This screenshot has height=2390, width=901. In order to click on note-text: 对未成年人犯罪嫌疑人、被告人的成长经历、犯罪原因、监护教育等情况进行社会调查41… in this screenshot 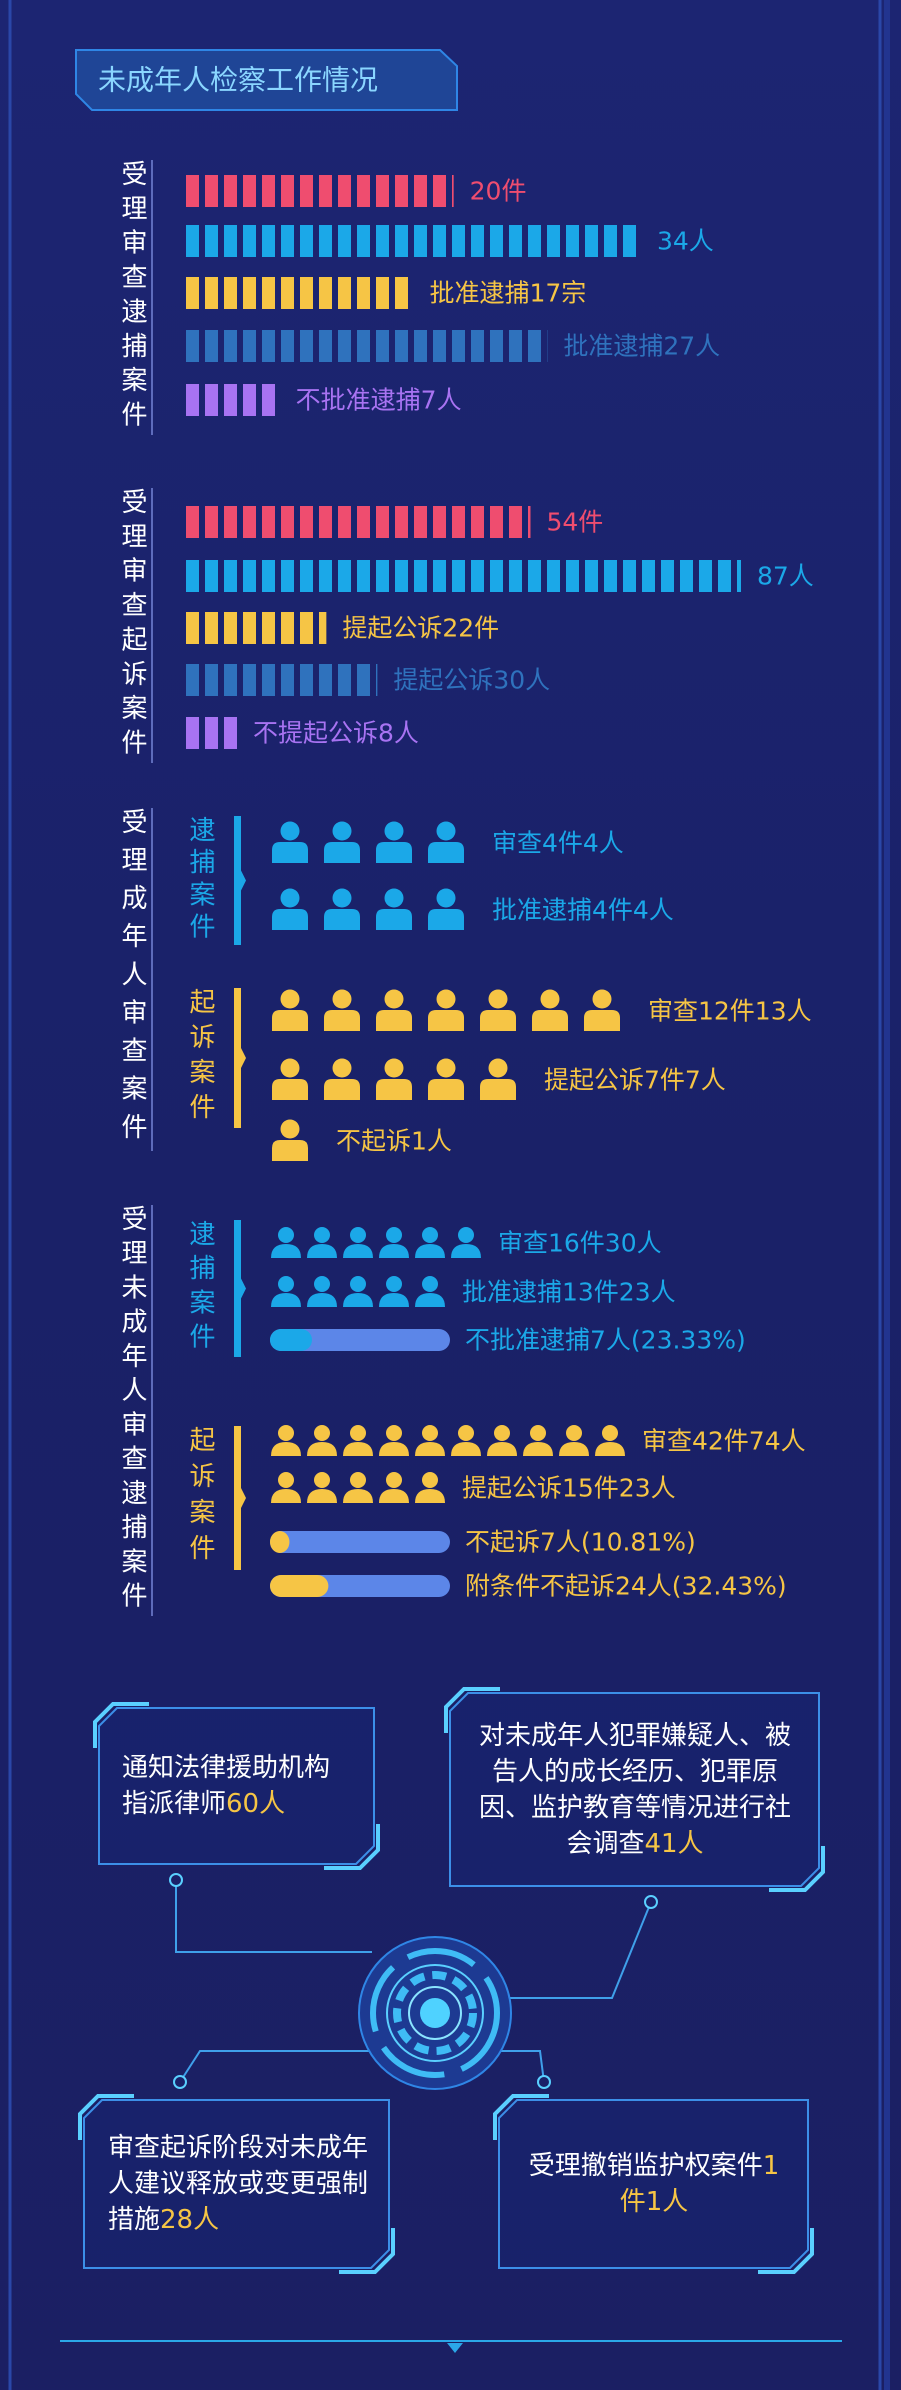, I will do `click(635, 1790)`.